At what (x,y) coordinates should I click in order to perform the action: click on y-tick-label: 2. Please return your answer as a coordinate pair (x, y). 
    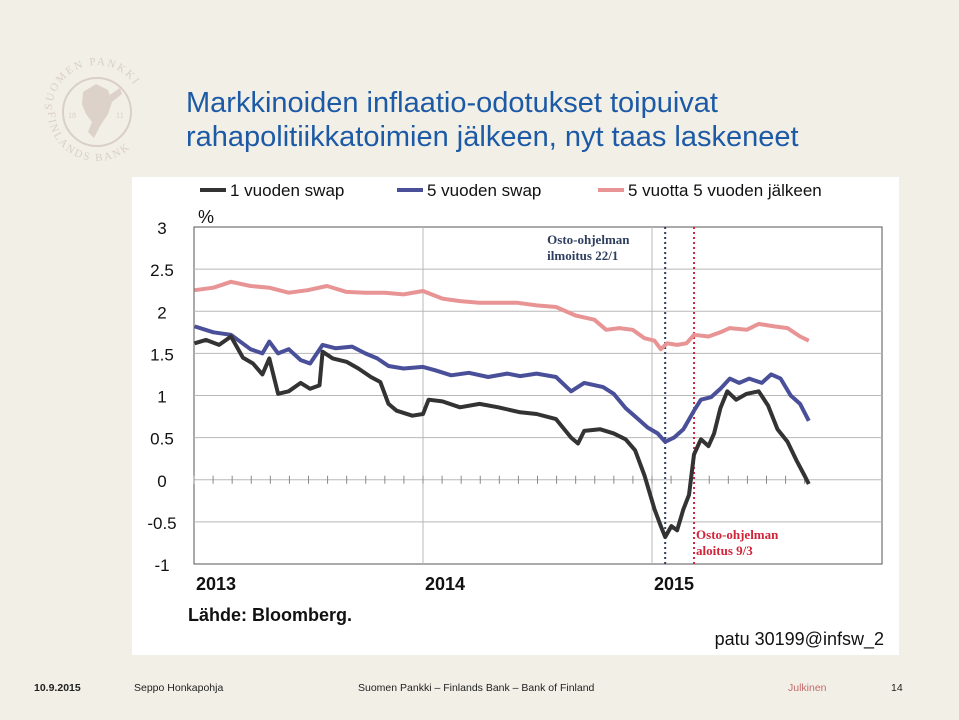
    Looking at the image, I should click on (161, 312).